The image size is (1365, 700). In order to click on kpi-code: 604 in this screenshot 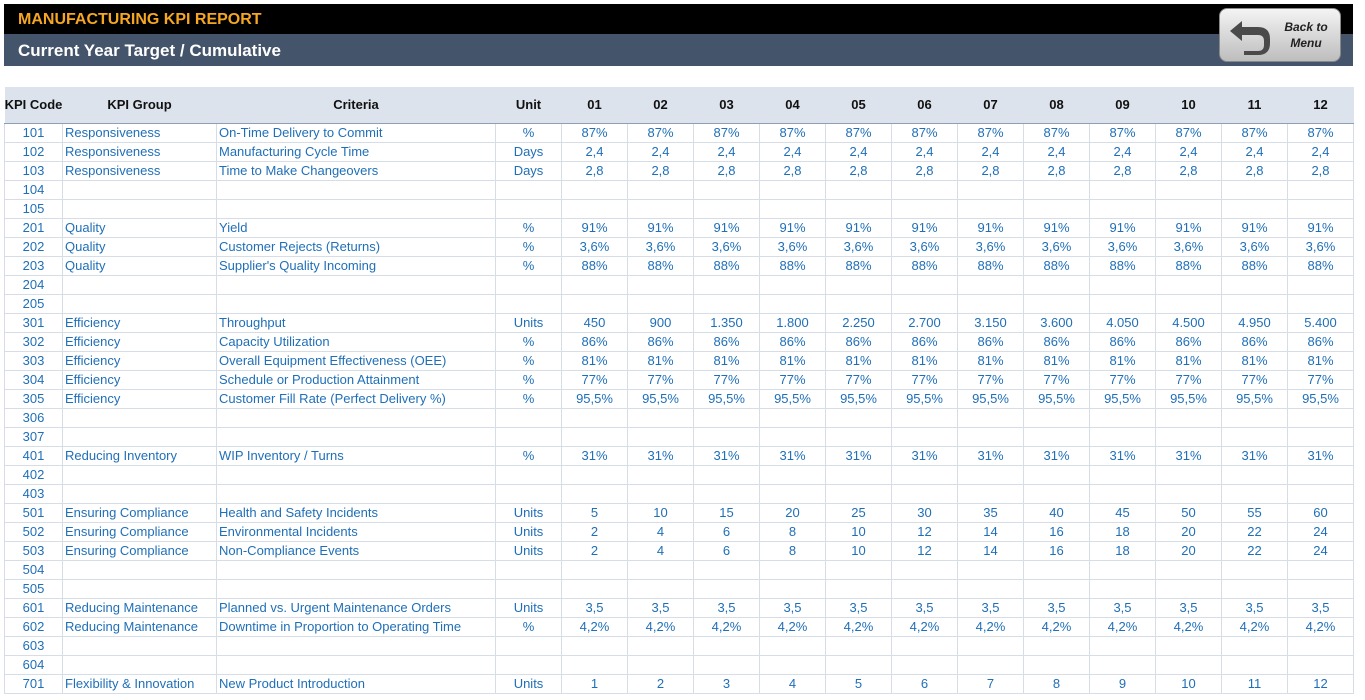, I will do `click(33, 665)`.